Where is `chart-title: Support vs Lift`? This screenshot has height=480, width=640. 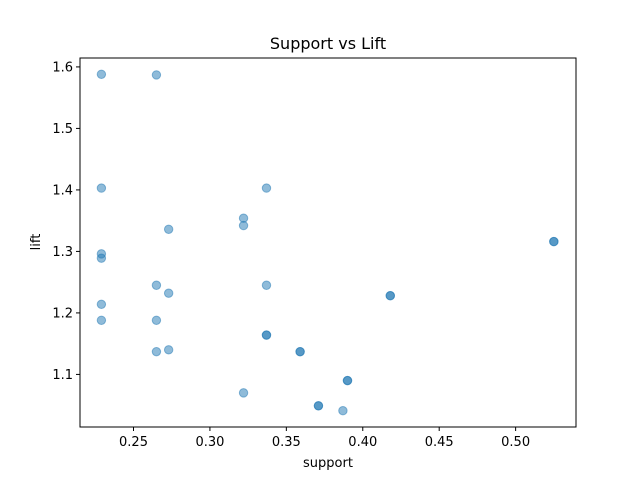
chart-title: Support vs Lift is located at coordinates (328, 43).